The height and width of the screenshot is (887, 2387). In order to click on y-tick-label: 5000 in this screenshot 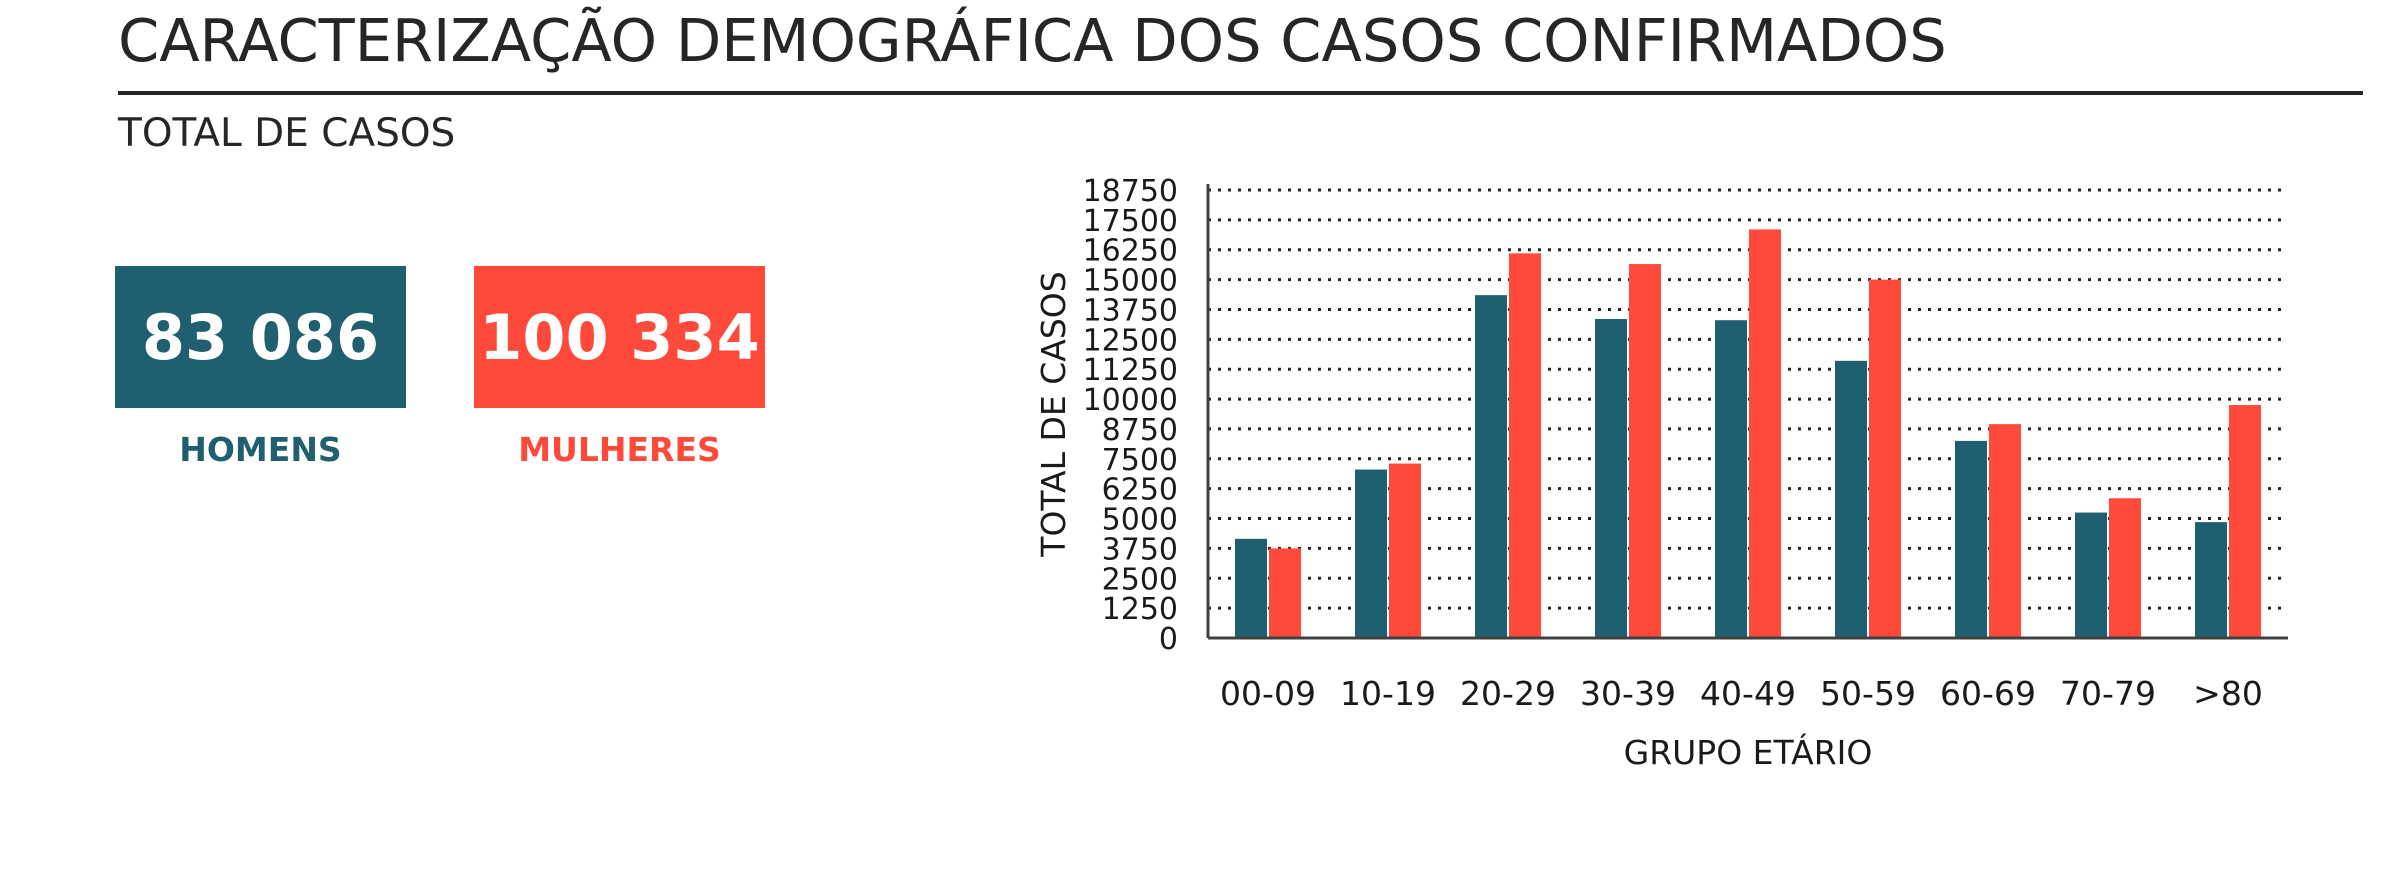, I will do `click(1140, 520)`.